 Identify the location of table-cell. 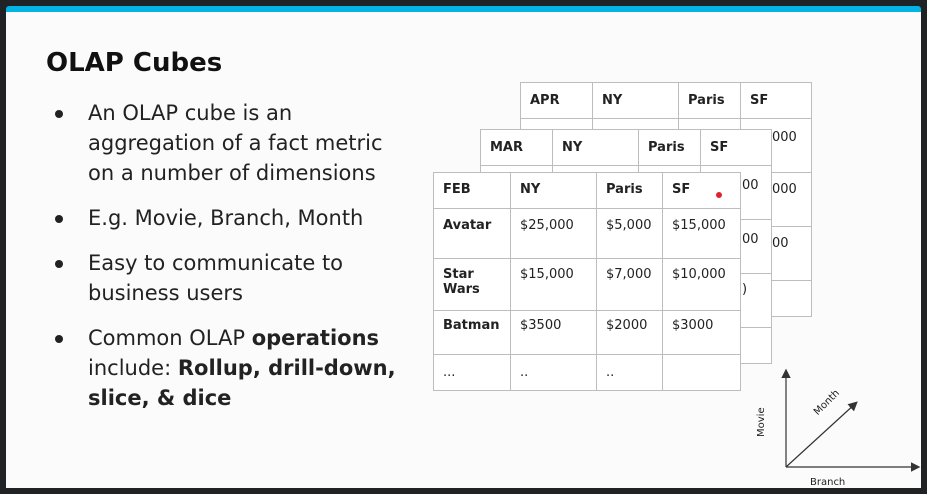
(701, 372).